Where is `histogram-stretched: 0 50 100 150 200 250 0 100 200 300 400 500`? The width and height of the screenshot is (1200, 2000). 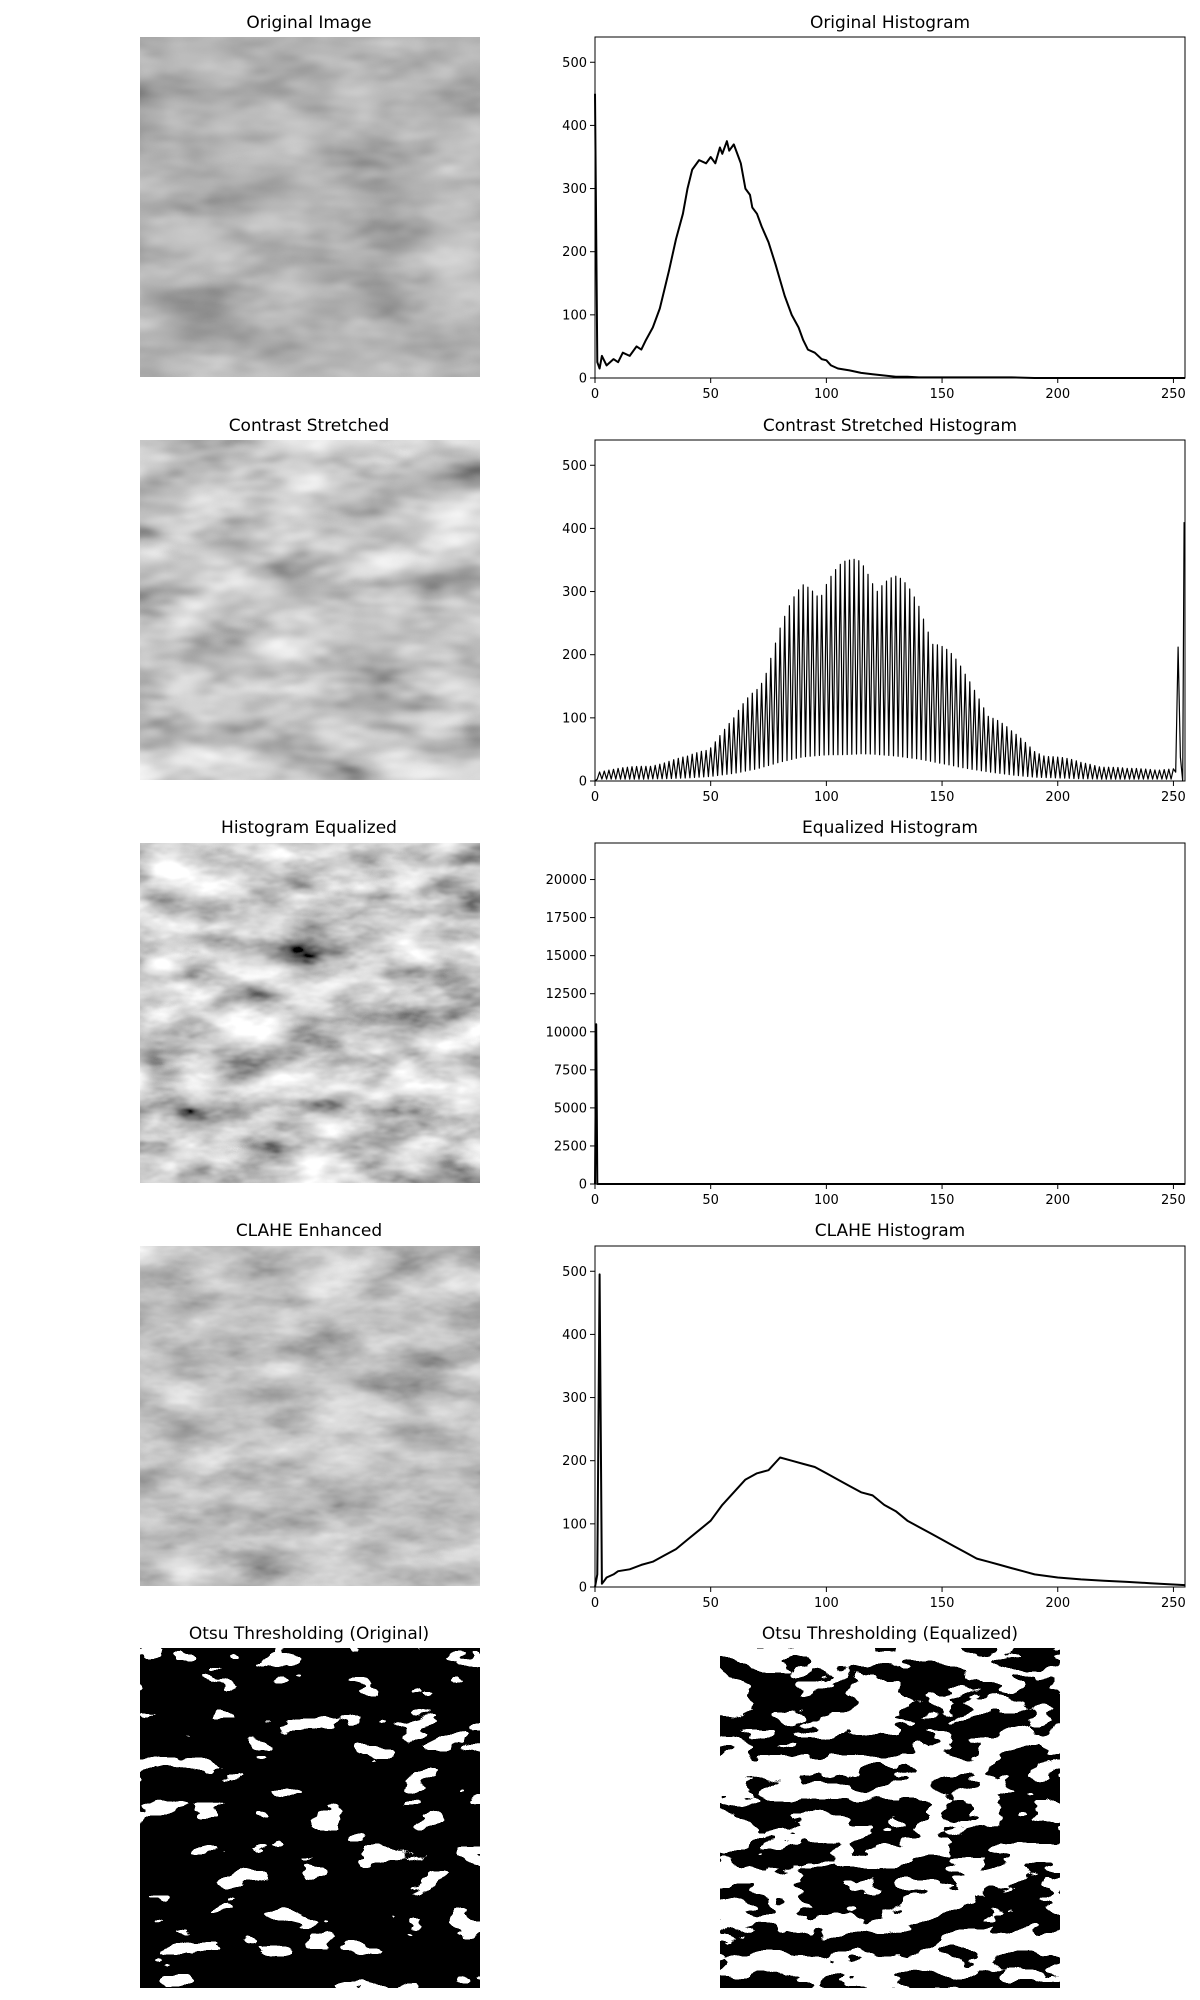 histogram-stretched: 0 50 100 150 200 250 0 100 200 300 400 500 is located at coordinates (874, 622).